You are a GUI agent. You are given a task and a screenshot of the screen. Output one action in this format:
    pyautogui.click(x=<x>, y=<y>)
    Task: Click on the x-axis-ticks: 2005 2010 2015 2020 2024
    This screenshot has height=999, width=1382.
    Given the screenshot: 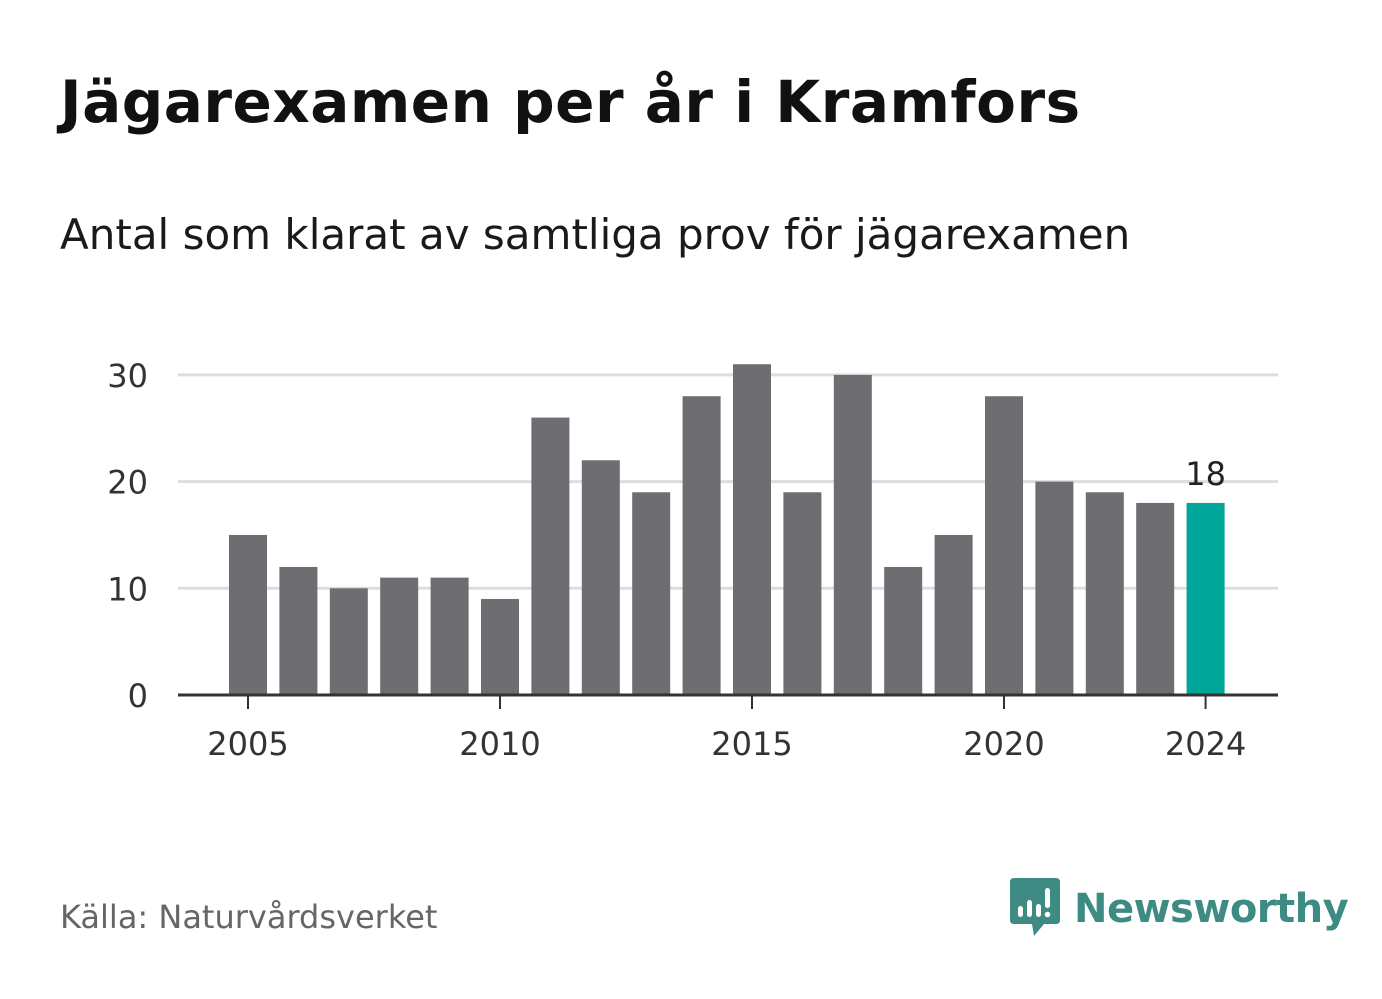 What is the action you would take?
    pyautogui.click(x=726, y=729)
    